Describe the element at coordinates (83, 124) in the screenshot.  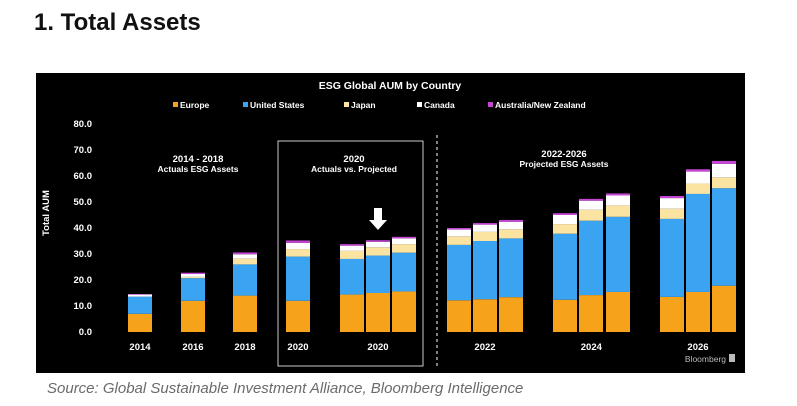
I see `y-tick-label: 80.0` at that location.